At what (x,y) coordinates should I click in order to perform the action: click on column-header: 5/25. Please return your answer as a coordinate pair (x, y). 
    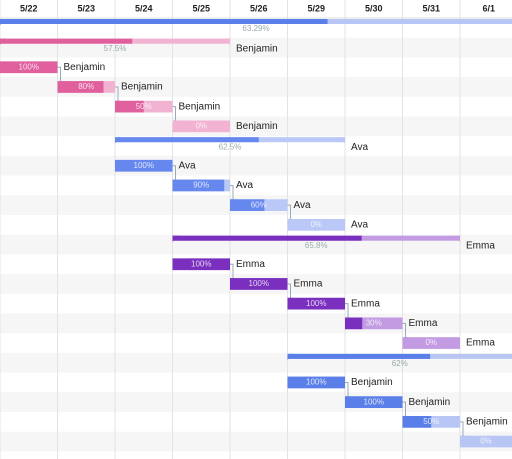
    Looking at the image, I should click on (201, 8).